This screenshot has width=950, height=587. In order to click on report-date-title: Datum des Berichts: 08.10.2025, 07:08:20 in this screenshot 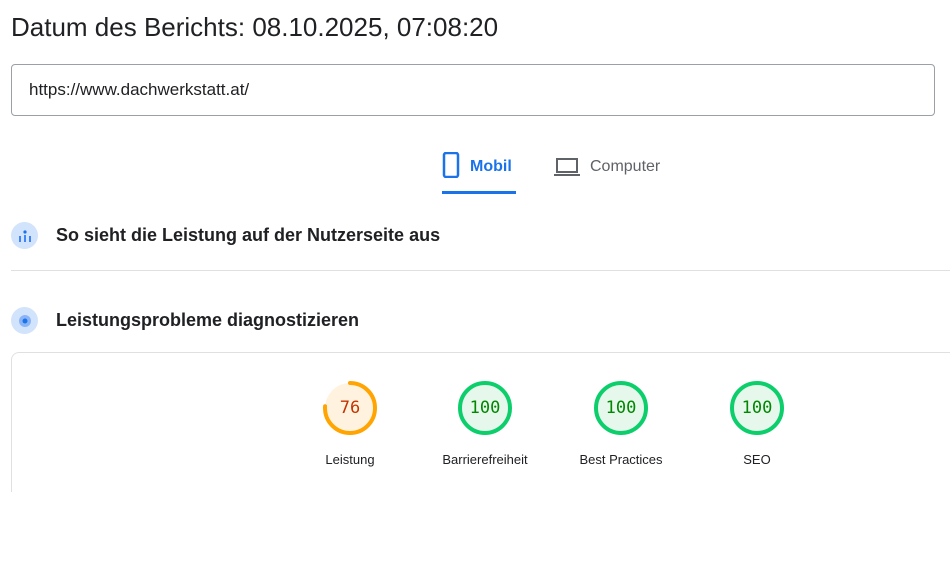, I will do `click(255, 27)`.